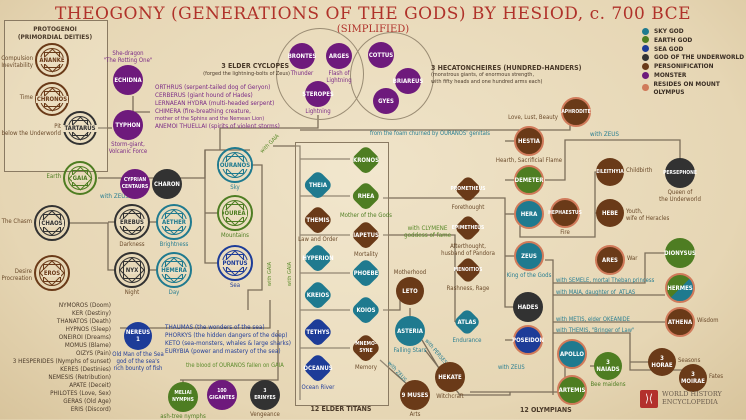 The image size is (746, 420). I want to click on relation-label: with MAIA, daughter of ATLAS, so click(596, 293).